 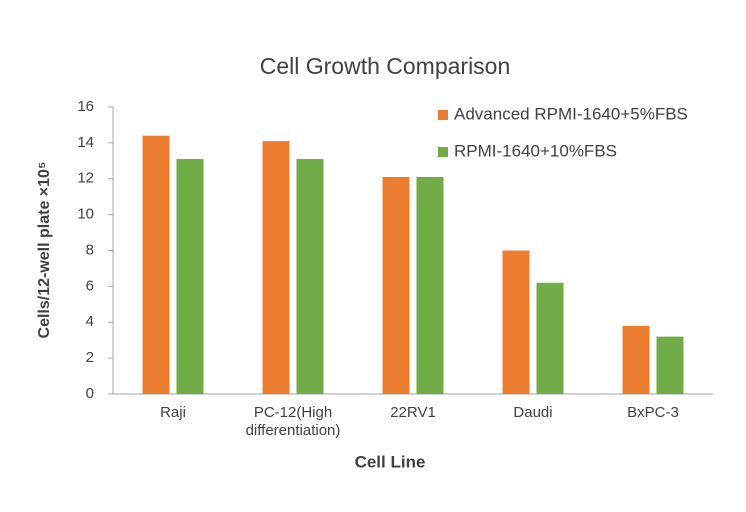 I want to click on x-tick-label: BxPC-3, so click(x=653, y=412).